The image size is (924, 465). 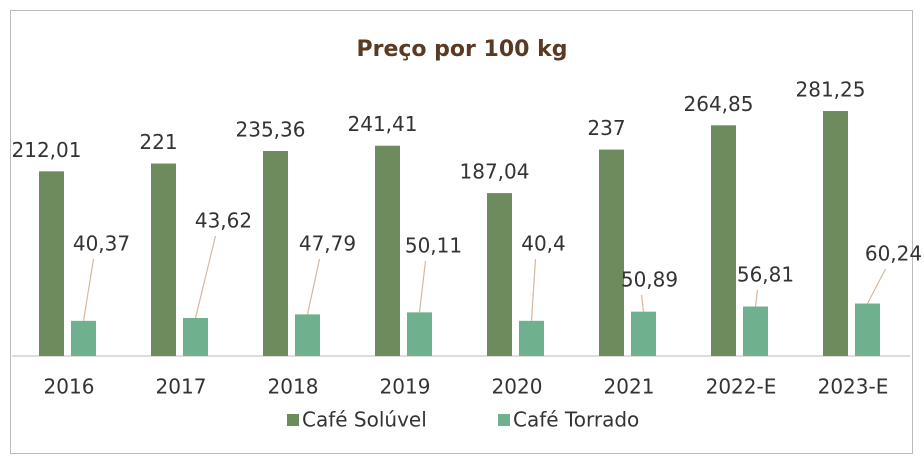 What do you see at coordinates (433, 246) in the screenshot?
I see `data-label: 50,11` at bounding box center [433, 246].